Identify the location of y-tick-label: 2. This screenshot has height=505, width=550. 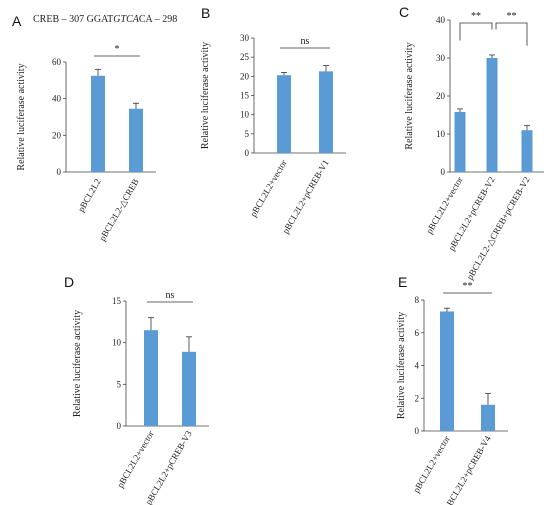
(417, 398).